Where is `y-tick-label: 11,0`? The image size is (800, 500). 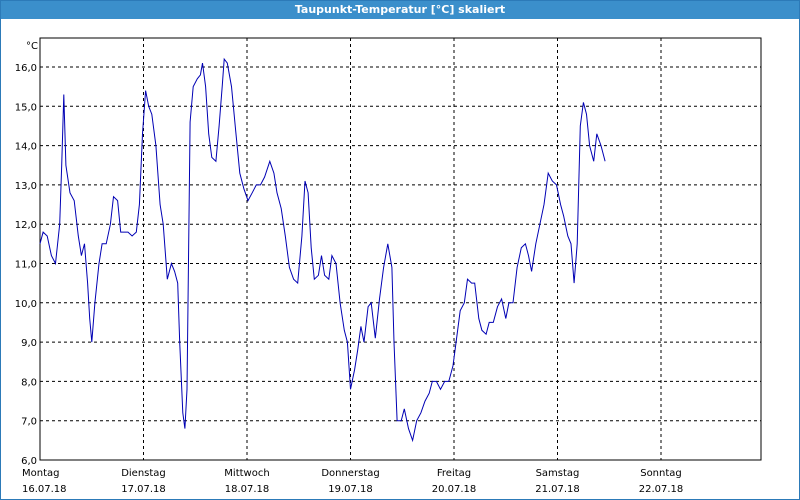
y-tick-label: 11,0 is located at coordinates (26, 265).